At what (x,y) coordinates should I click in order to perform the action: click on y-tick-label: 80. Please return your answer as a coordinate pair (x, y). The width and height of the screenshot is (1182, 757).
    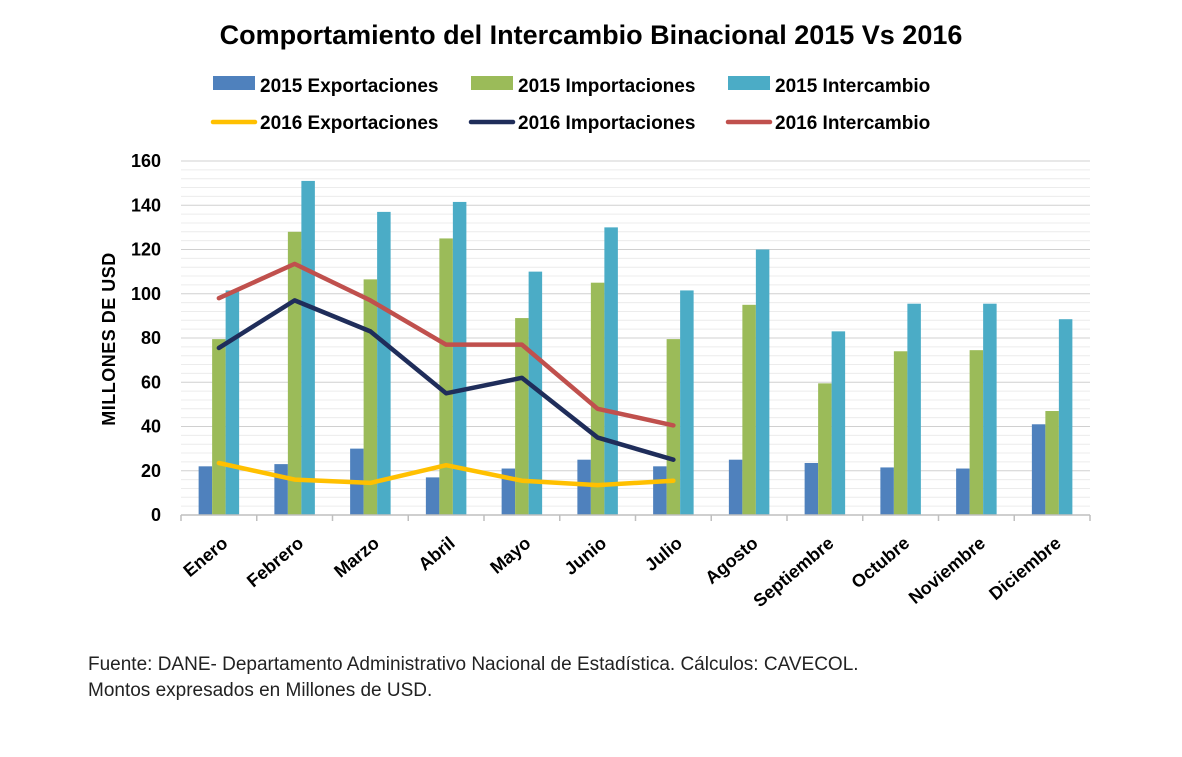
    Looking at the image, I should click on (151, 338).